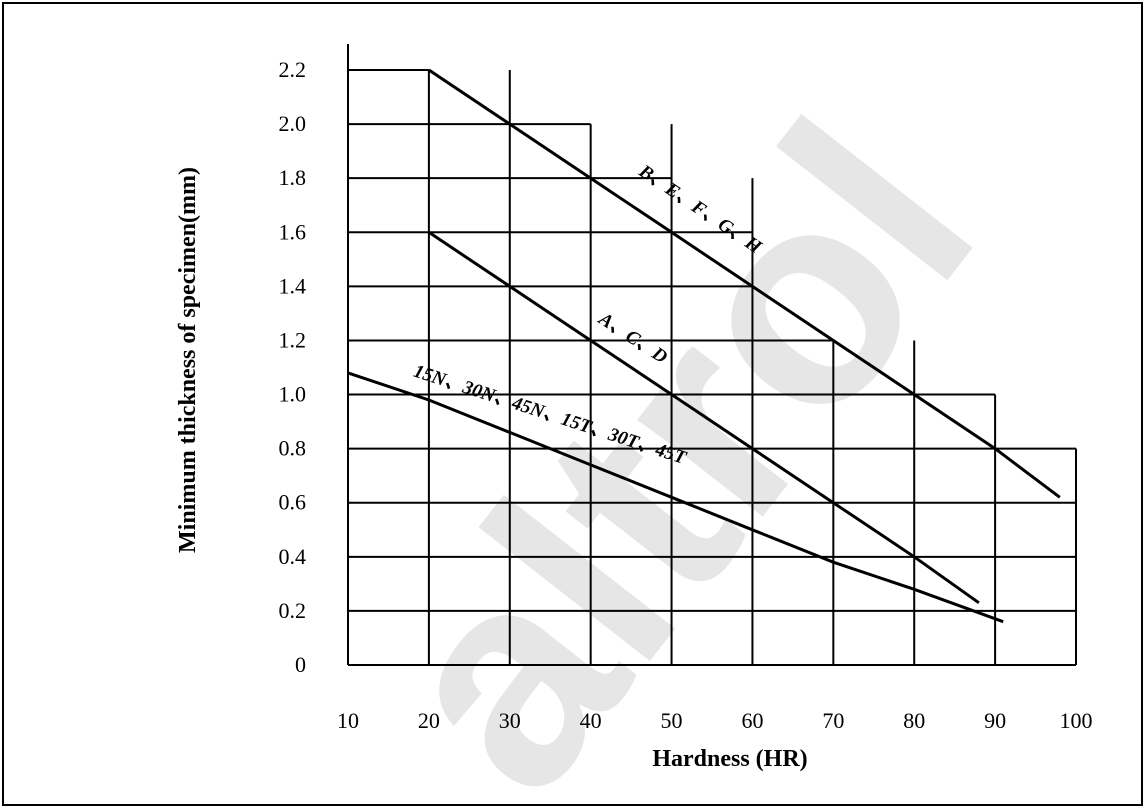  I want to click on y-tick-label: 1.6, so click(293, 231).